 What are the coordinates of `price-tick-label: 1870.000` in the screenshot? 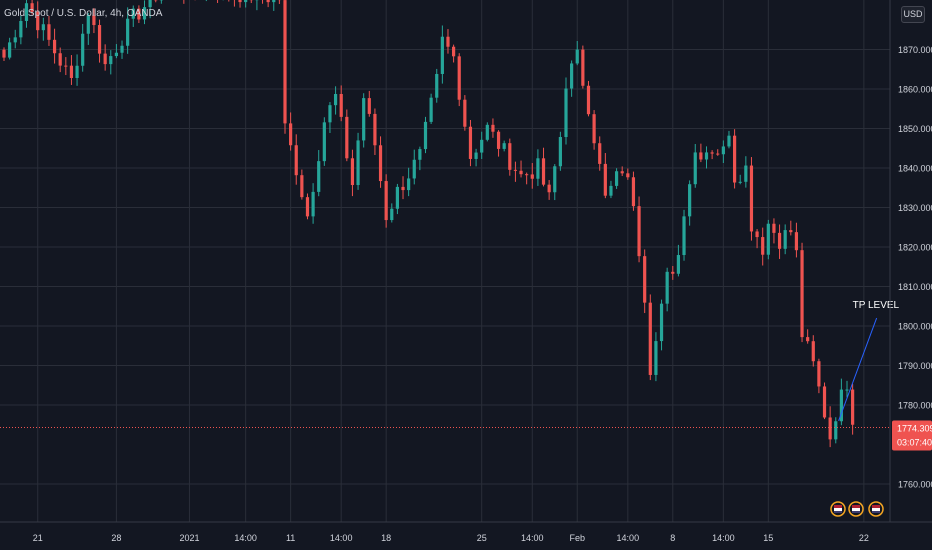 It's located at (915, 50).